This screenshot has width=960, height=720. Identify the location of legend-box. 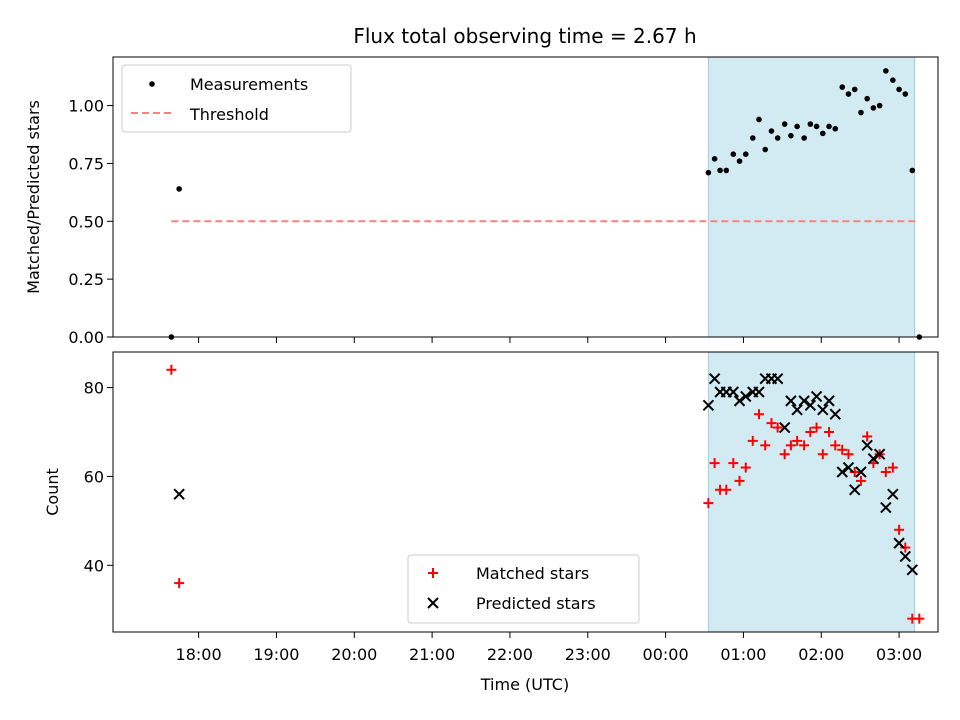
(236, 98).